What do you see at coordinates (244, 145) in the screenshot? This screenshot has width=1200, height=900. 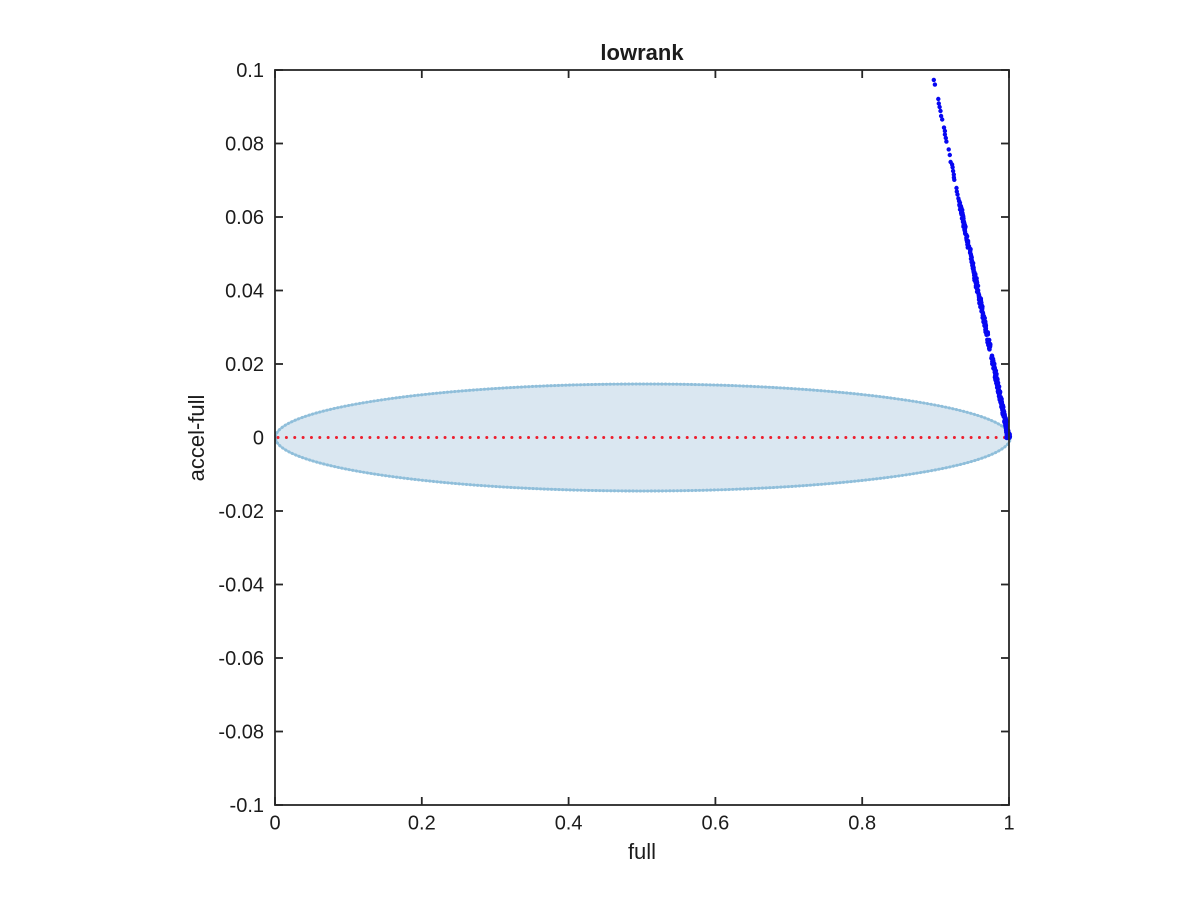 I see `svg-text: 0.08` at bounding box center [244, 145].